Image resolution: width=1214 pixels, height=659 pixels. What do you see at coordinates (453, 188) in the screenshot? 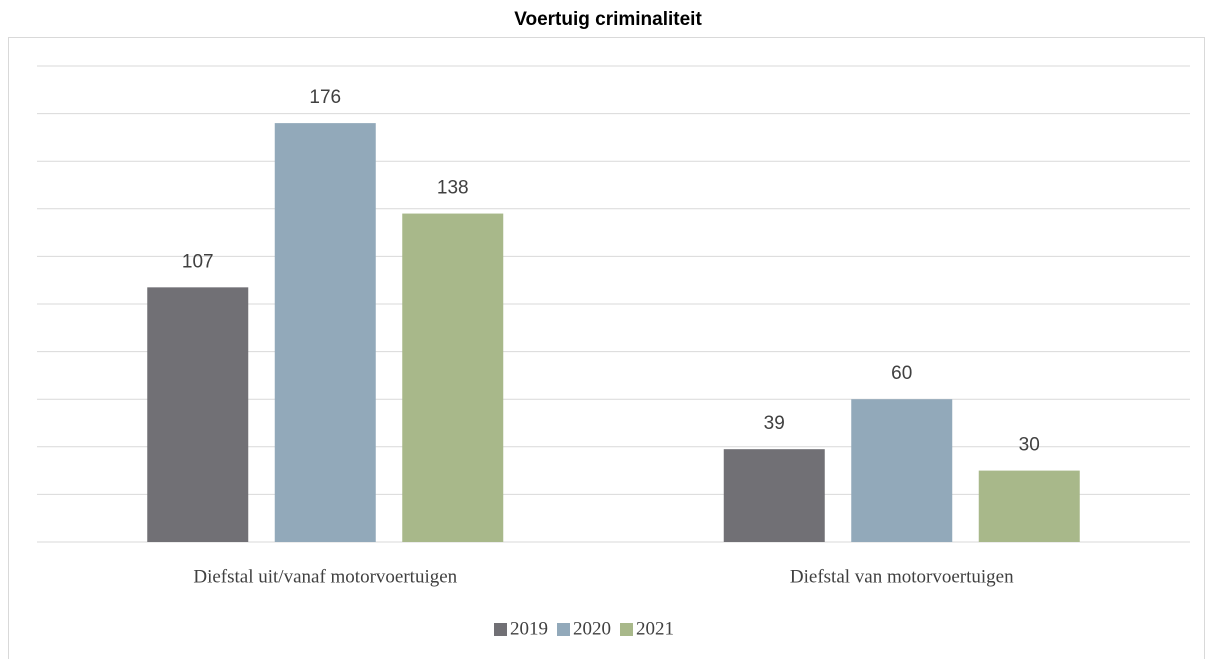
I see `data-label: 138` at bounding box center [453, 188].